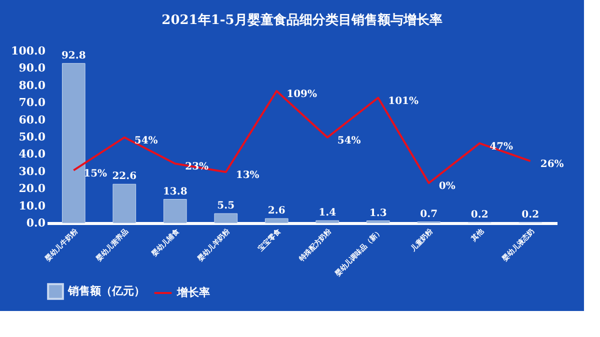 Image resolution: width=600 pixels, height=337 pixels. Describe the element at coordinates (277, 211) in the screenshot. I see `data-label: 2.6` at that location.